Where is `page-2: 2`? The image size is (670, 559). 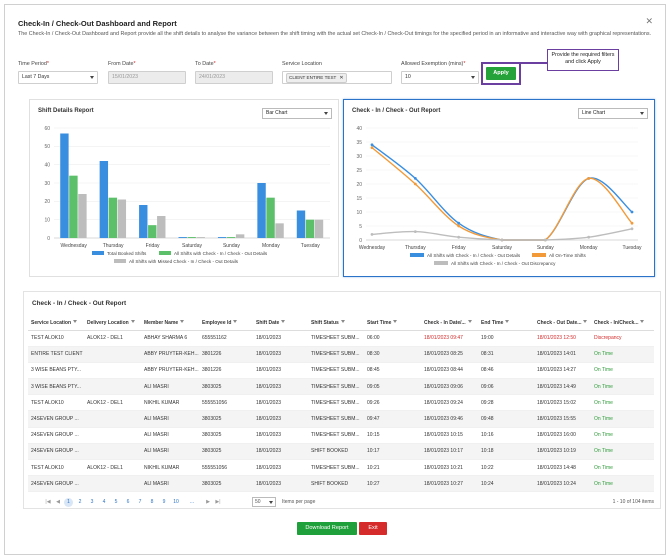 page-2: 2 is located at coordinates (80, 502).